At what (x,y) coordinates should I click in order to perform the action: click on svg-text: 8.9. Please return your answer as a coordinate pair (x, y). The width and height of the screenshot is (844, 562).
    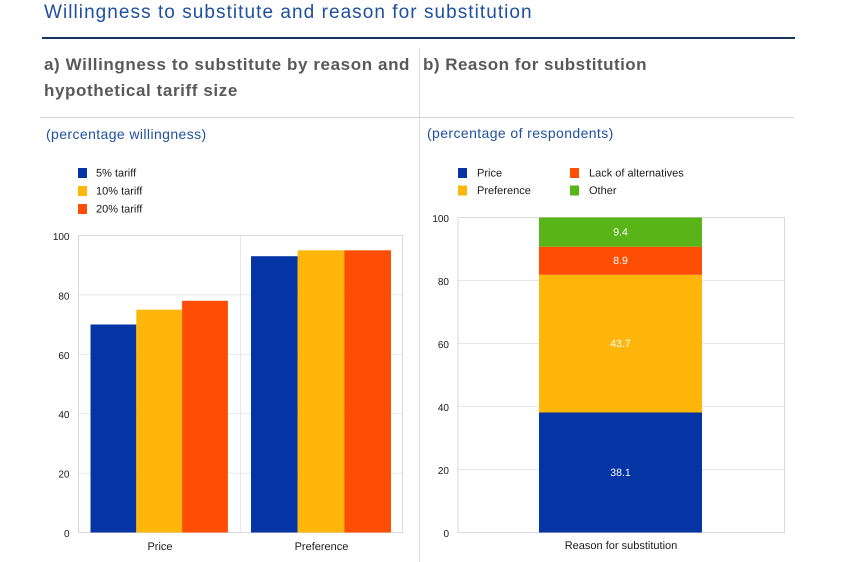
    Looking at the image, I should click on (620, 261).